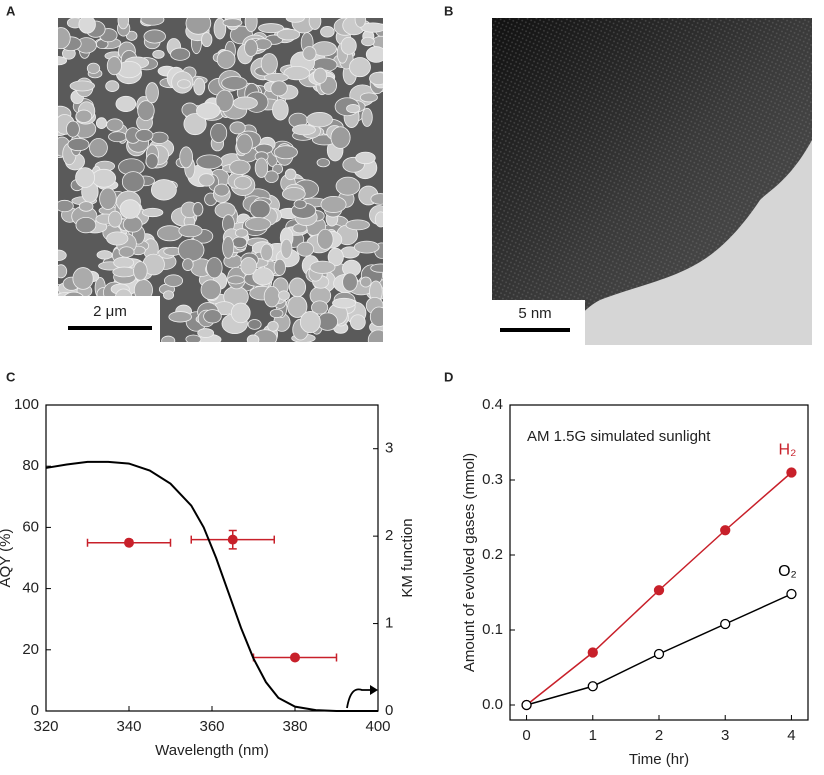 The width and height of the screenshot is (824, 775). I want to click on x-tick-label: 340, so click(128, 726).